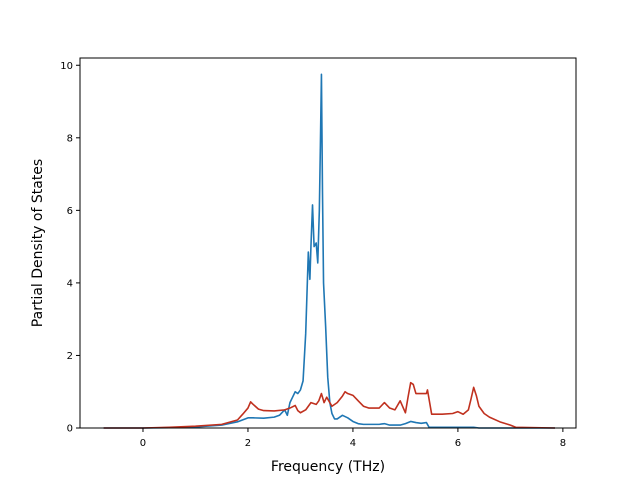 The height and width of the screenshot is (480, 640). Describe the element at coordinates (248, 443) in the screenshot. I see `x-tick-label: 2` at that location.